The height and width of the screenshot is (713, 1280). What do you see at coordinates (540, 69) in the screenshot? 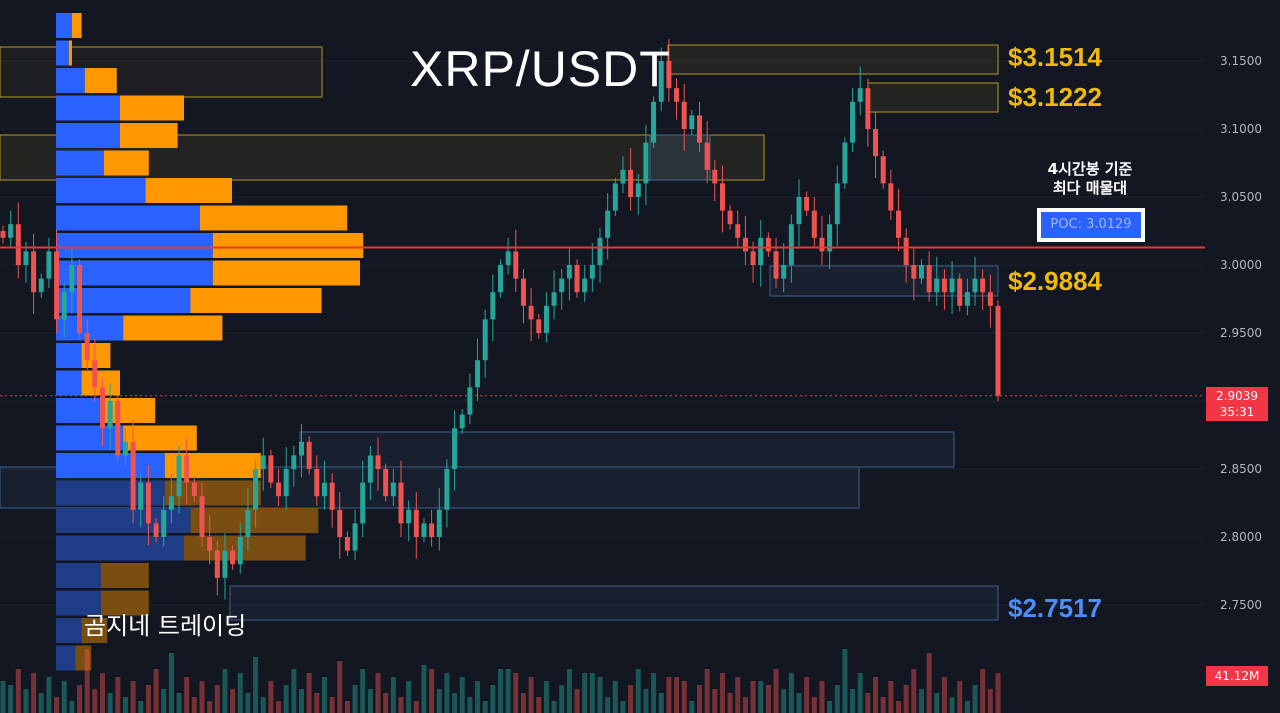
I see `chart-title: XRP/USDT` at bounding box center [540, 69].